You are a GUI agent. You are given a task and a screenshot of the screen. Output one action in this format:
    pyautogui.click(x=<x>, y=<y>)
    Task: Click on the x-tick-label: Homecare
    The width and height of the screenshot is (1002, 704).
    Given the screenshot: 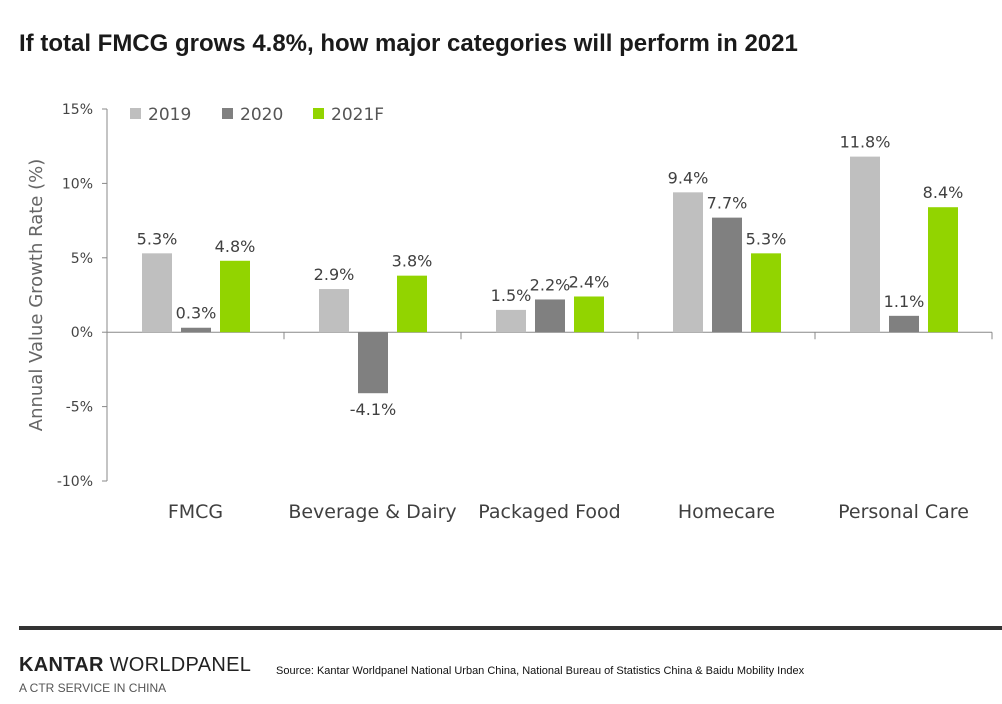 What is the action you would take?
    pyautogui.click(x=726, y=512)
    